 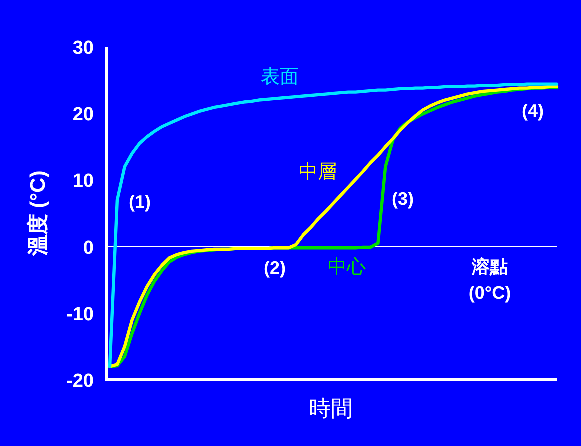 What do you see at coordinates (140, 202) in the screenshot?
I see `annotation: (1)` at bounding box center [140, 202].